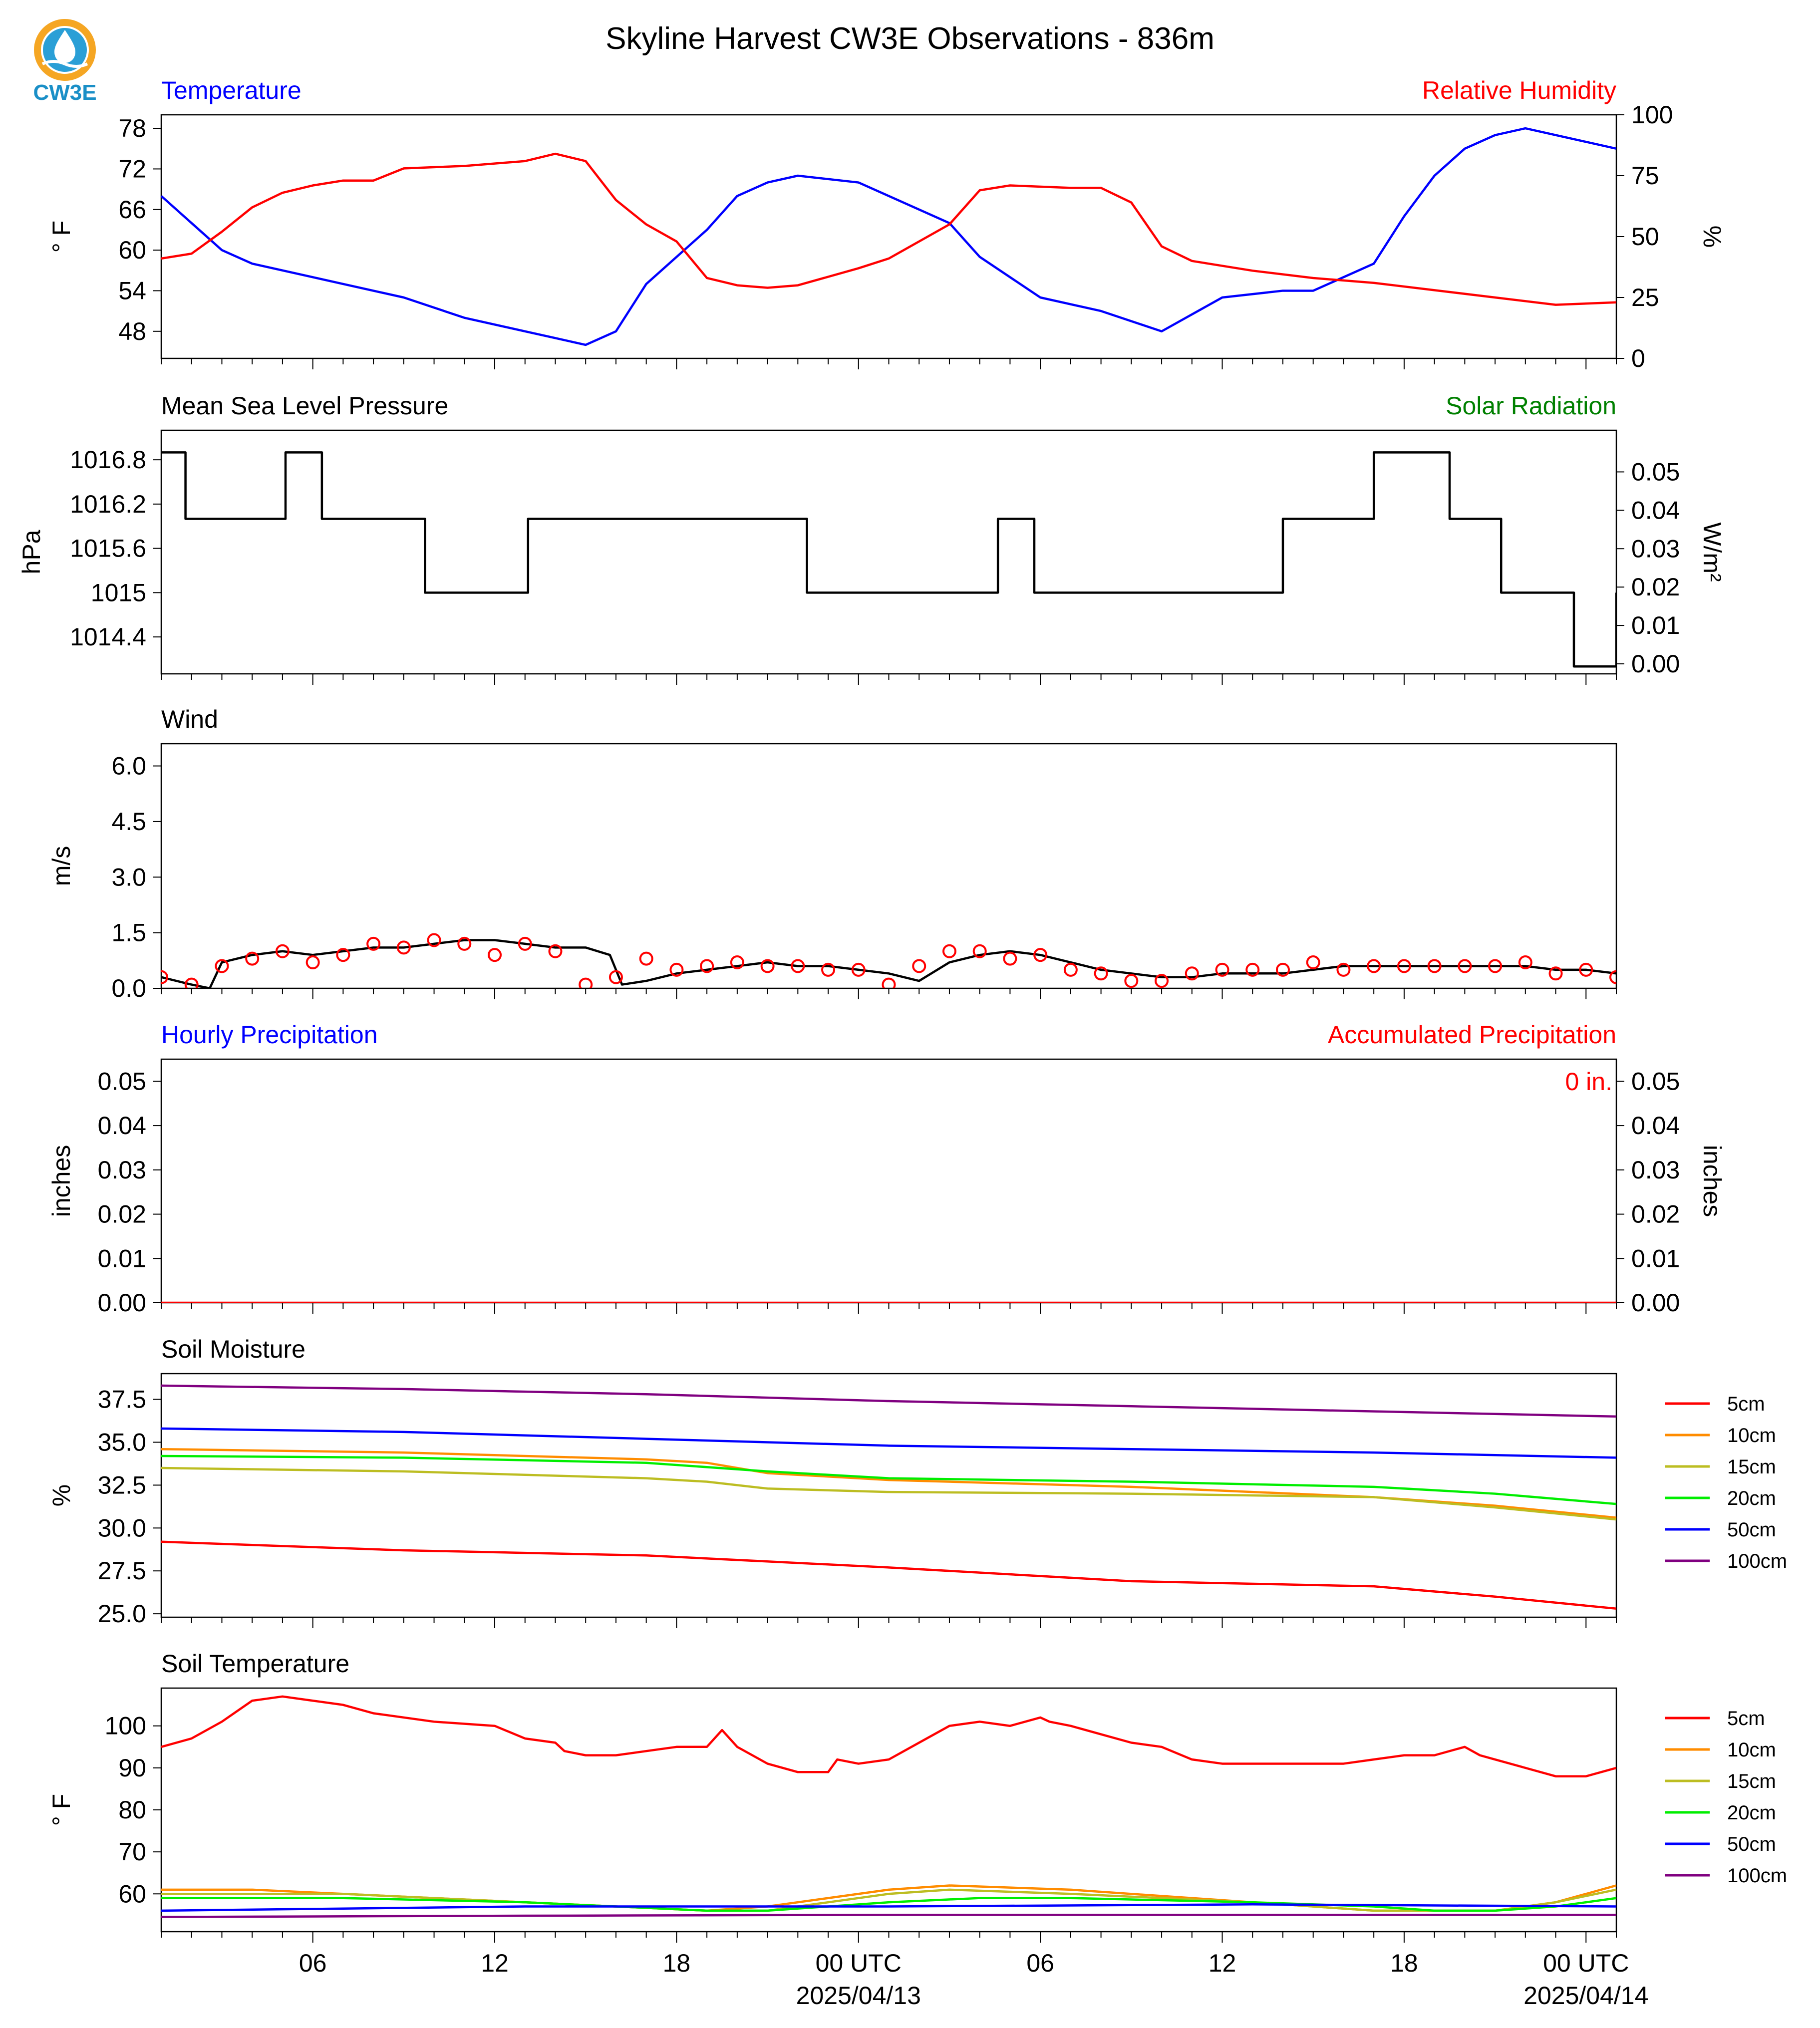  I want to click on y-tick-label: 0.01, so click(122, 1258).